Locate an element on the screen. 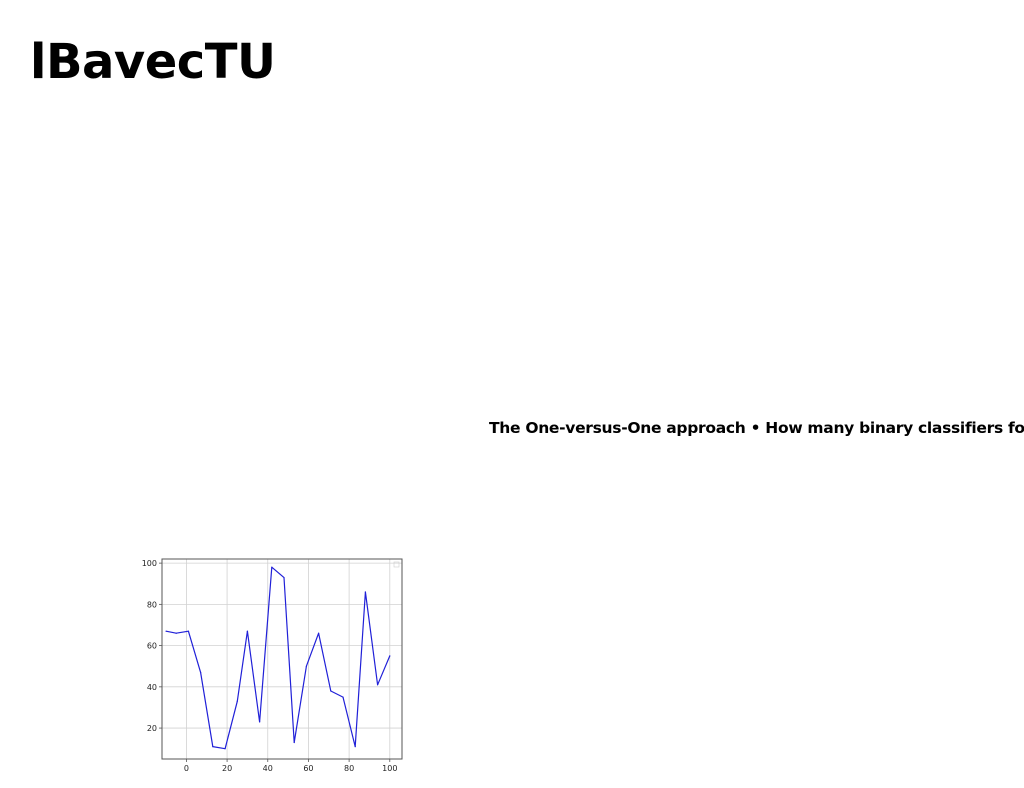 Image resolution: width=1024 pixels, height=788 pixels. y-tick-label: 40 is located at coordinates (152, 687).